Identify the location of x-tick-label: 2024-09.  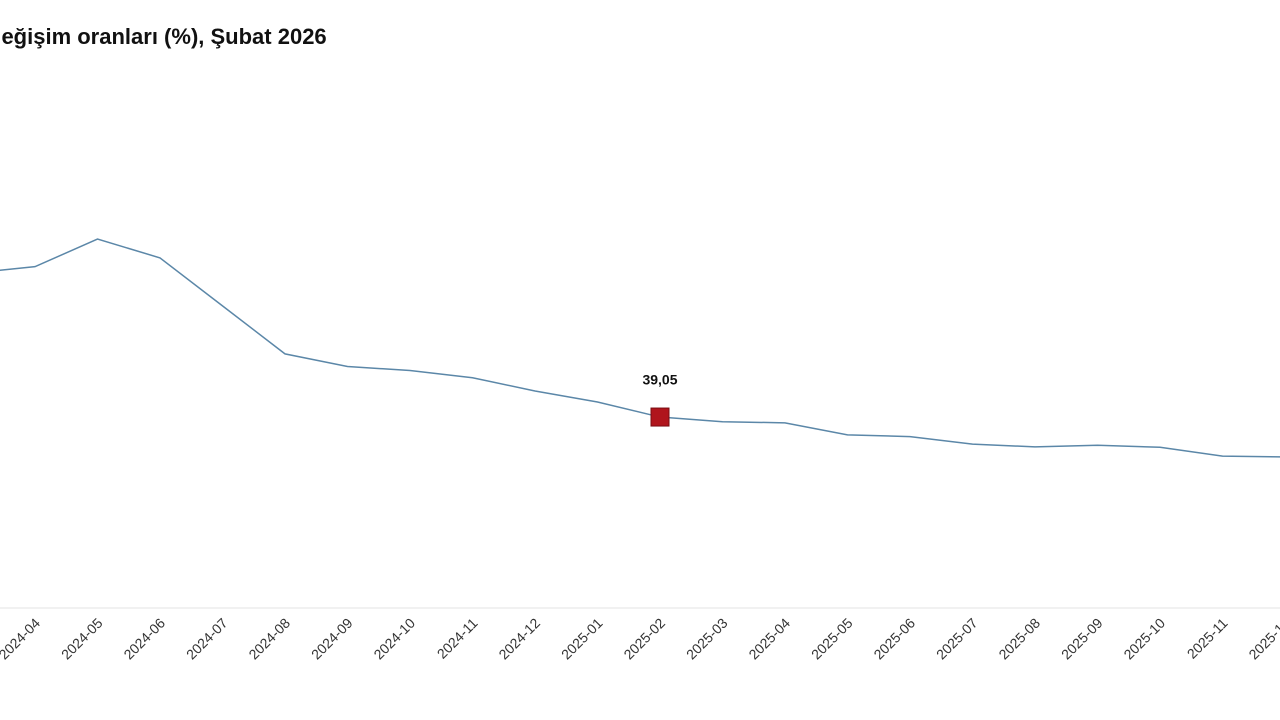
(332, 639).